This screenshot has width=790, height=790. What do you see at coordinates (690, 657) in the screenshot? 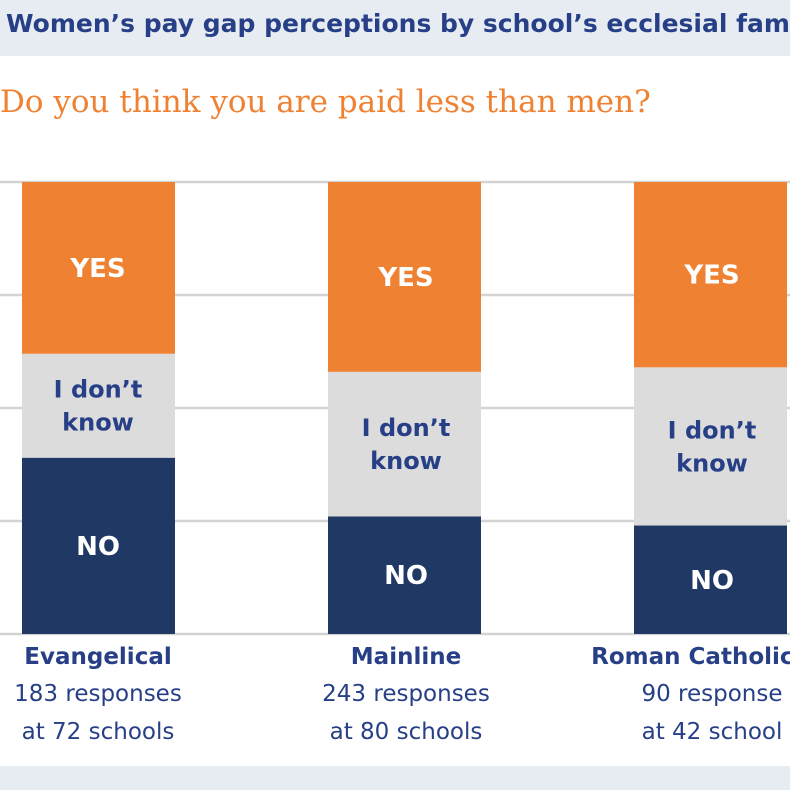
I see `category-label: Roman Catholic/Or` at bounding box center [690, 657].